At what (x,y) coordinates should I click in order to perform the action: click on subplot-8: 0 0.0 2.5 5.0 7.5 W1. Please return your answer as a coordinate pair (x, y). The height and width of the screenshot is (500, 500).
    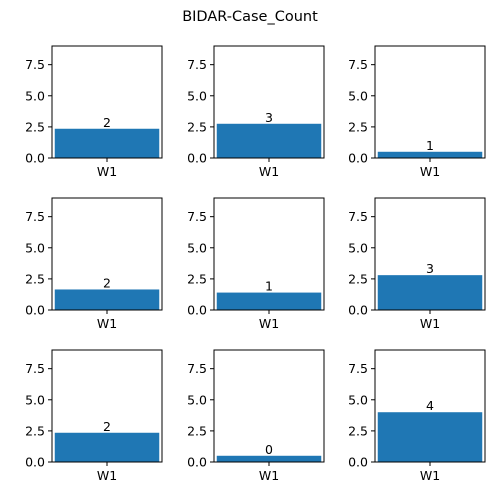
    Looking at the image, I should click on (256, 416).